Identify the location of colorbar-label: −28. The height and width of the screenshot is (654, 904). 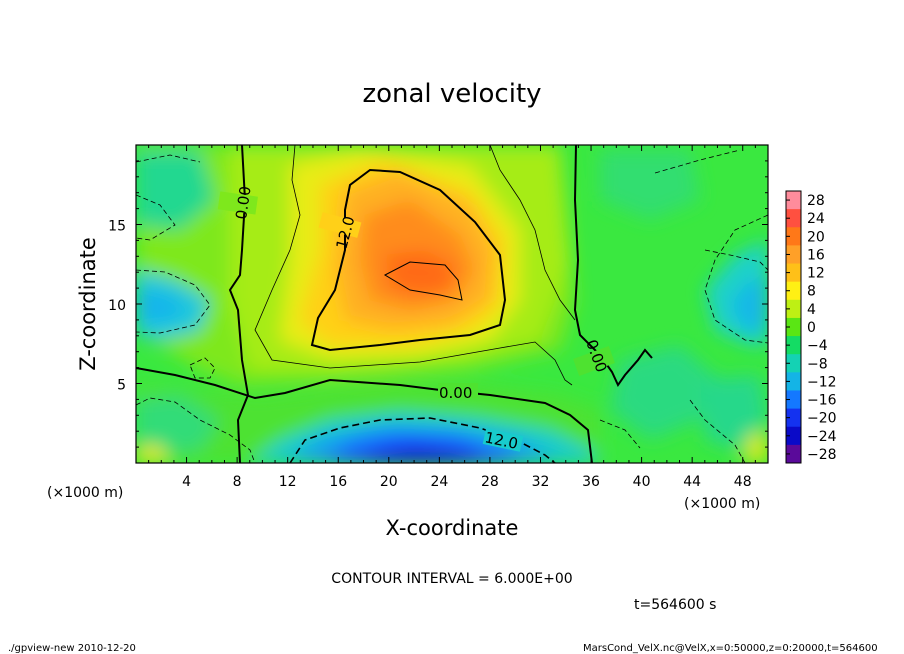
(822, 455).